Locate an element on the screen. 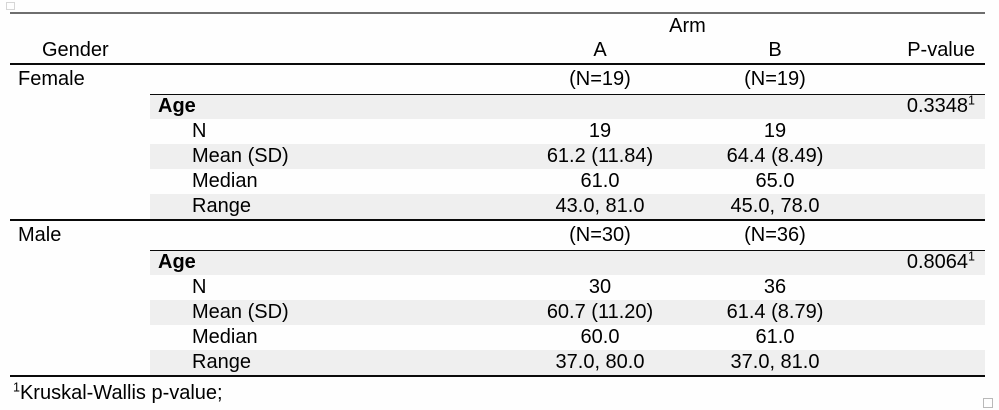 The height and width of the screenshot is (410, 999). column-header-row: Gender A B P-value is located at coordinates (497, 51).